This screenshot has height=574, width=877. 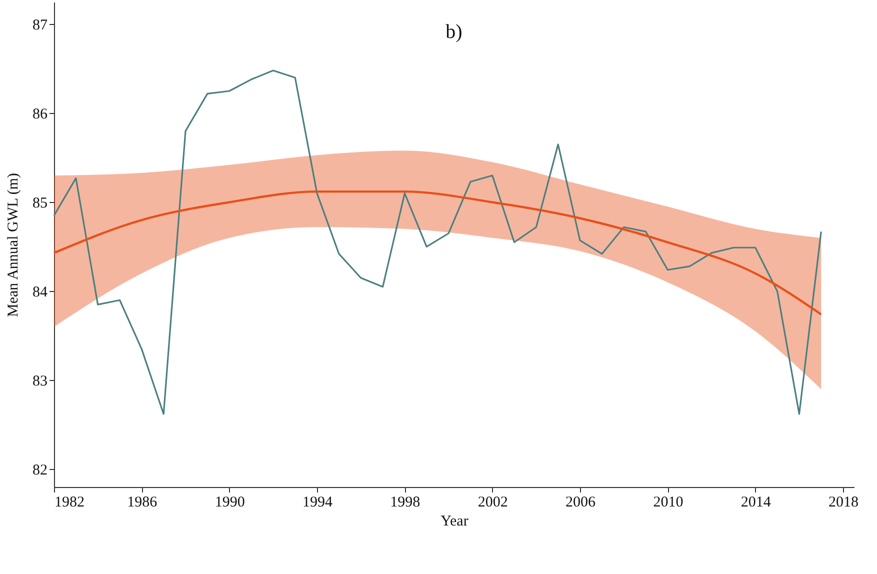 What do you see at coordinates (454, 522) in the screenshot?
I see `x-axis-title: Year` at bounding box center [454, 522].